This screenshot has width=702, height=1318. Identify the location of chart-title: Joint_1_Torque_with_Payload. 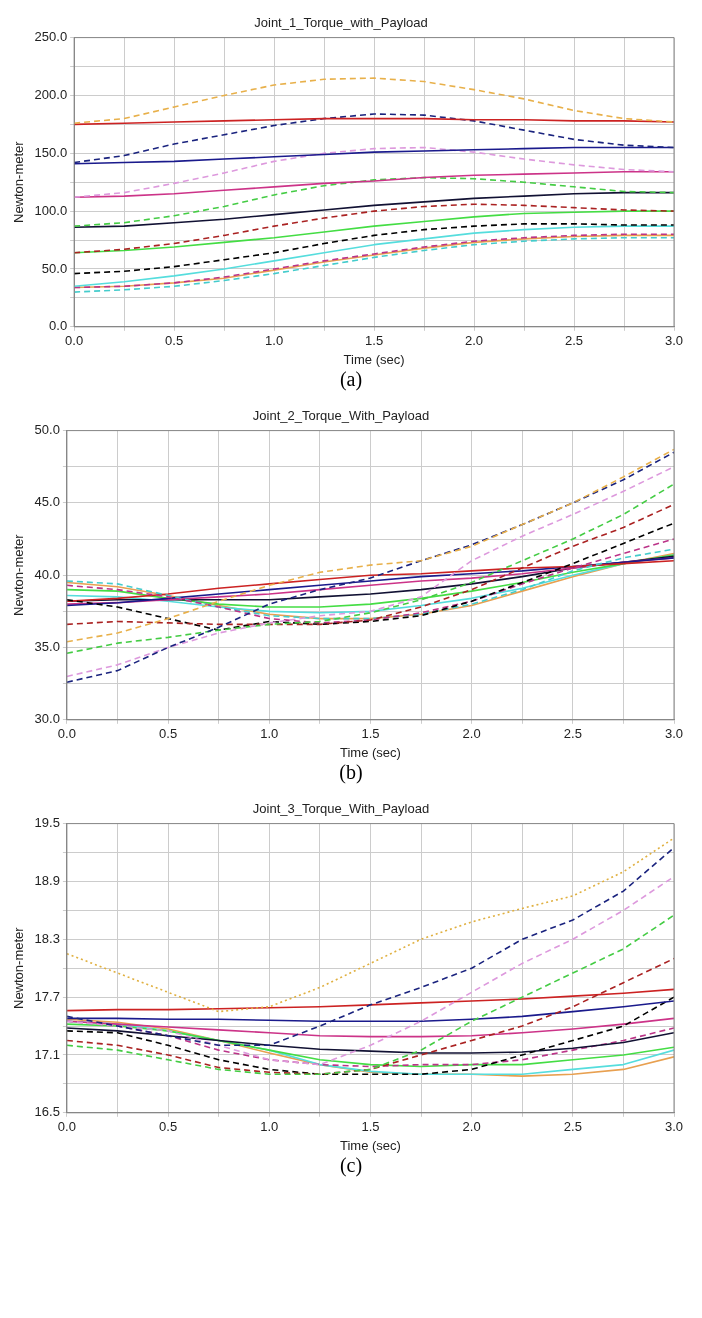
(341, 23).